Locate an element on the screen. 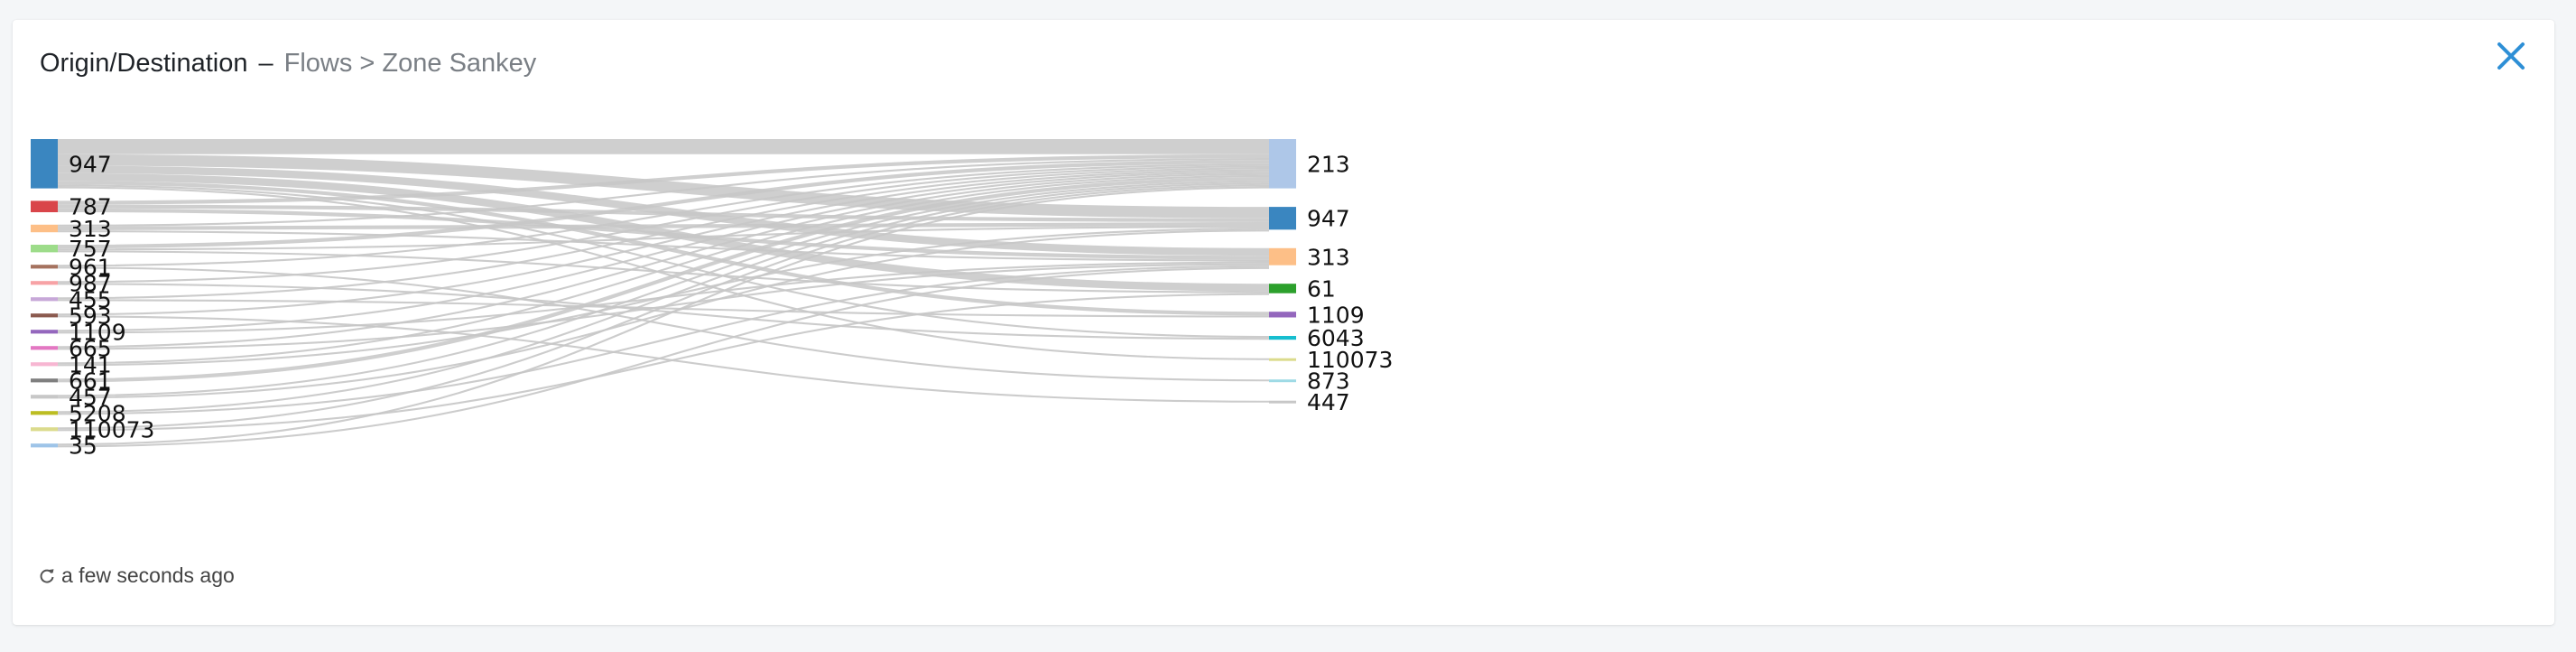 The height and width of the screenshot is (652, 2576). source-label-457: 457 is located at coordinates (90, 397).